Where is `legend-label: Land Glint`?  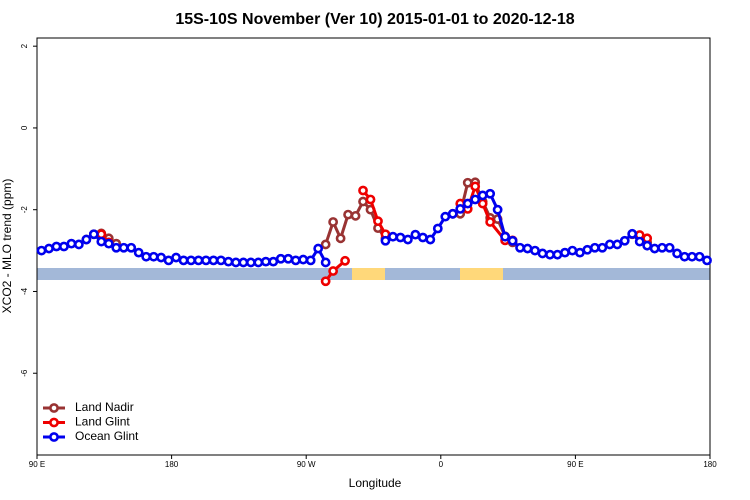
legend-label: Land Glint is located at coordinates (102, 422).